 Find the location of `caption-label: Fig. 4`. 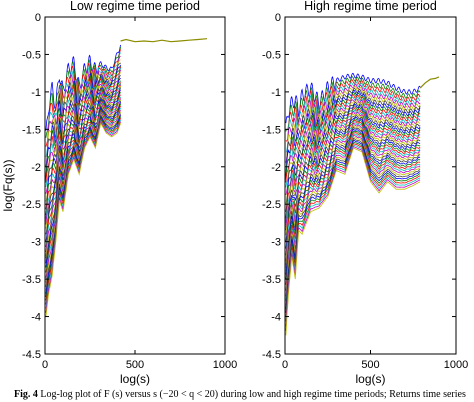

caption-label: Fig. 4 is located at coordinates (26, 394).